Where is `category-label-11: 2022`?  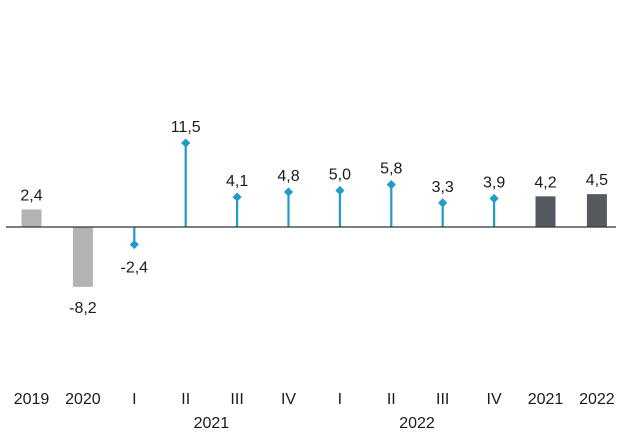 category-label-11: 2022 is located at coordinates (597, 399).